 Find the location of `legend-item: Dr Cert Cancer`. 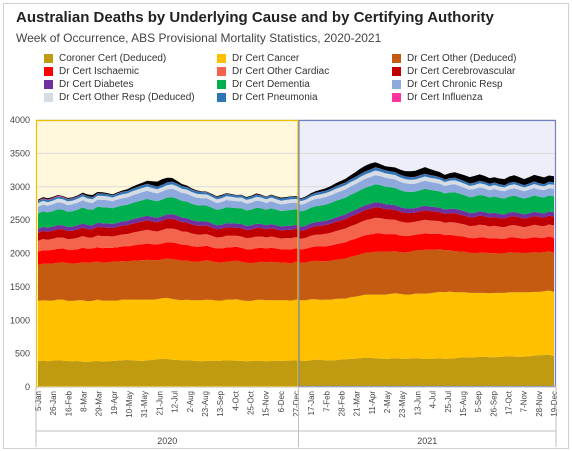

legend-item: Dr Cert Cancer is located at coordinates (258, 58).